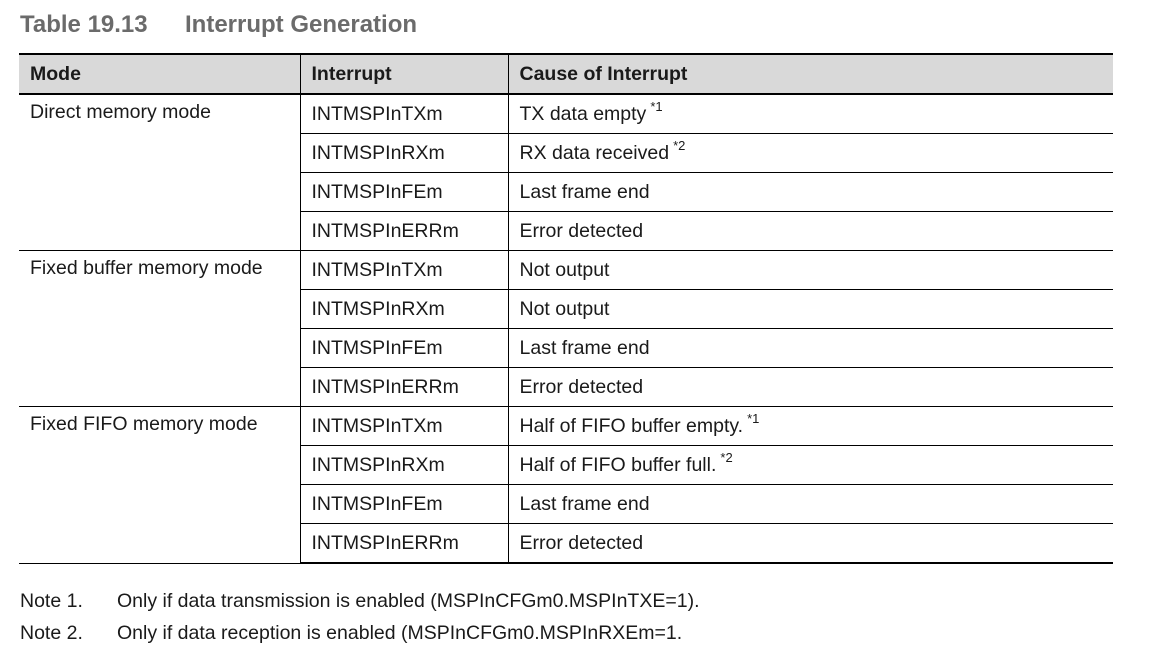 This screenshot has height=652, width=1155. What do you see at coordinates (631, 425) in the screenshot?
I see `cause-text: Half of FIFO buffer empty.` at bounding box center [631, 425].